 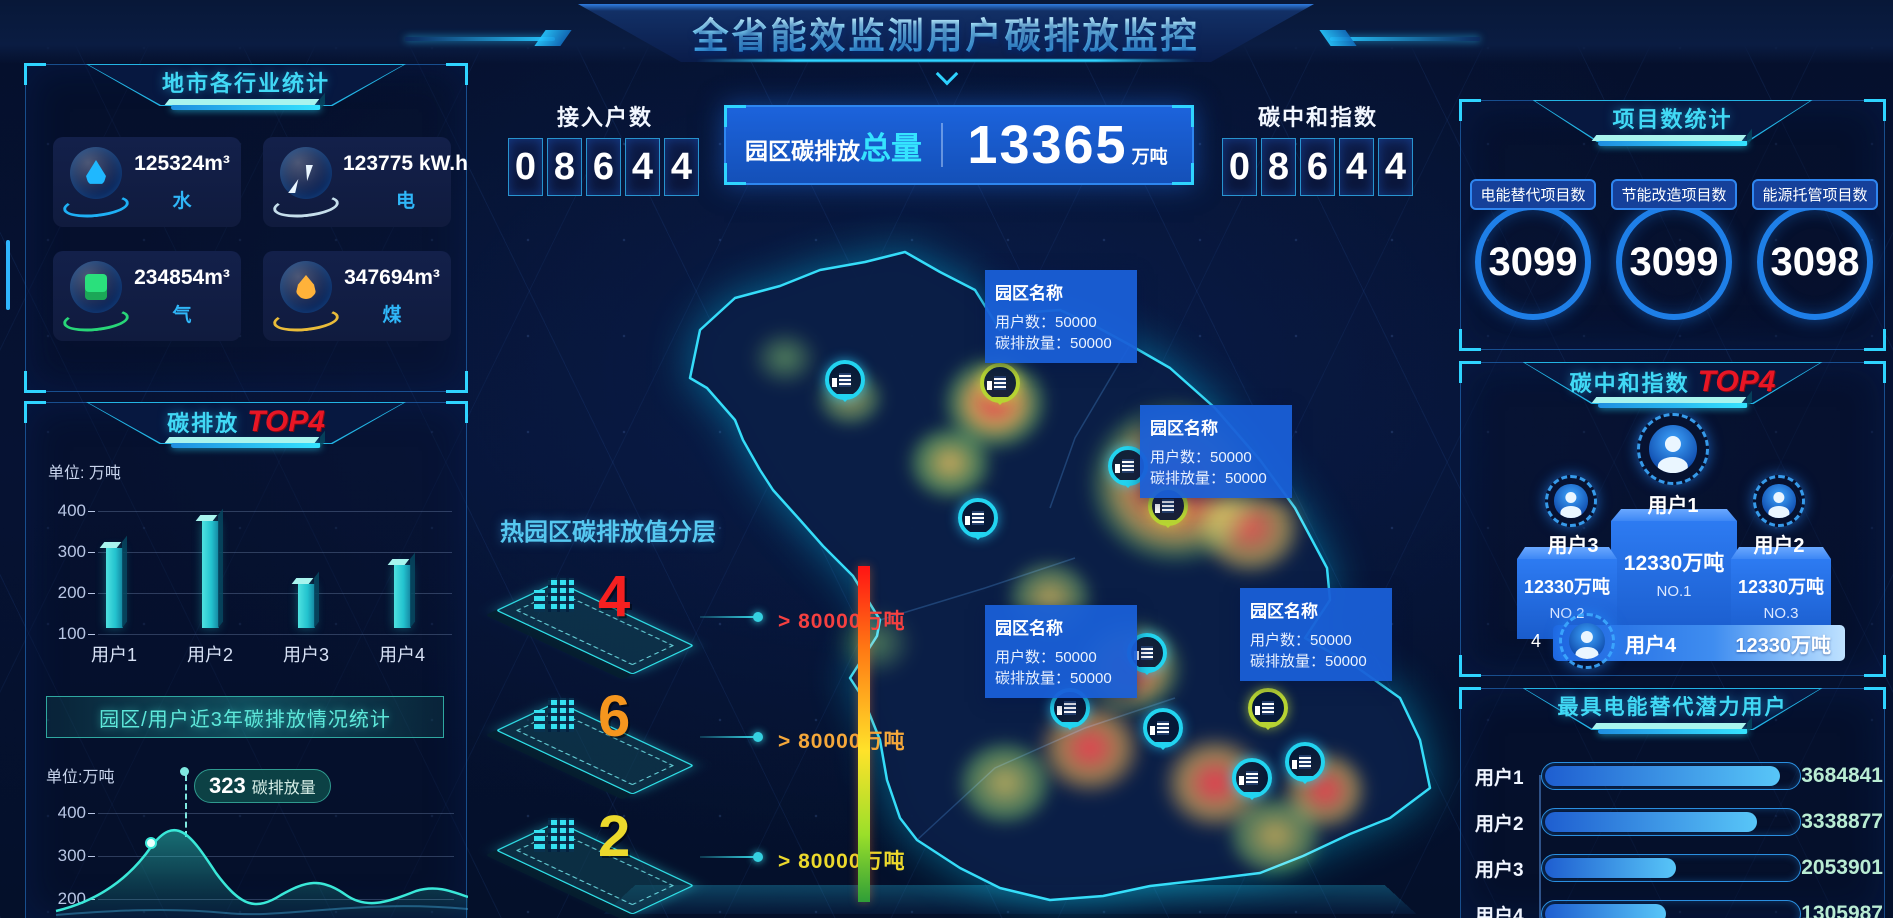 What do you see at coordinates (1815, 262) in the screenshot?
I see `project-value: 3098` at bounding box center [1815, 262].